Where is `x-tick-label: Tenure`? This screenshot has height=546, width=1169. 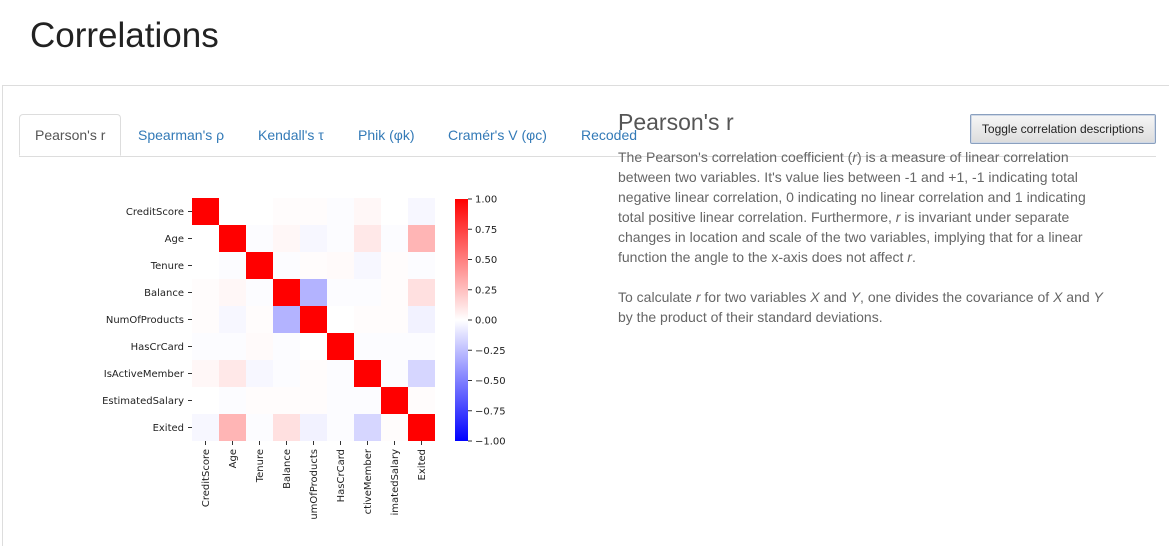
x-tick-label: Tenure is located at coordinates (260, 466).